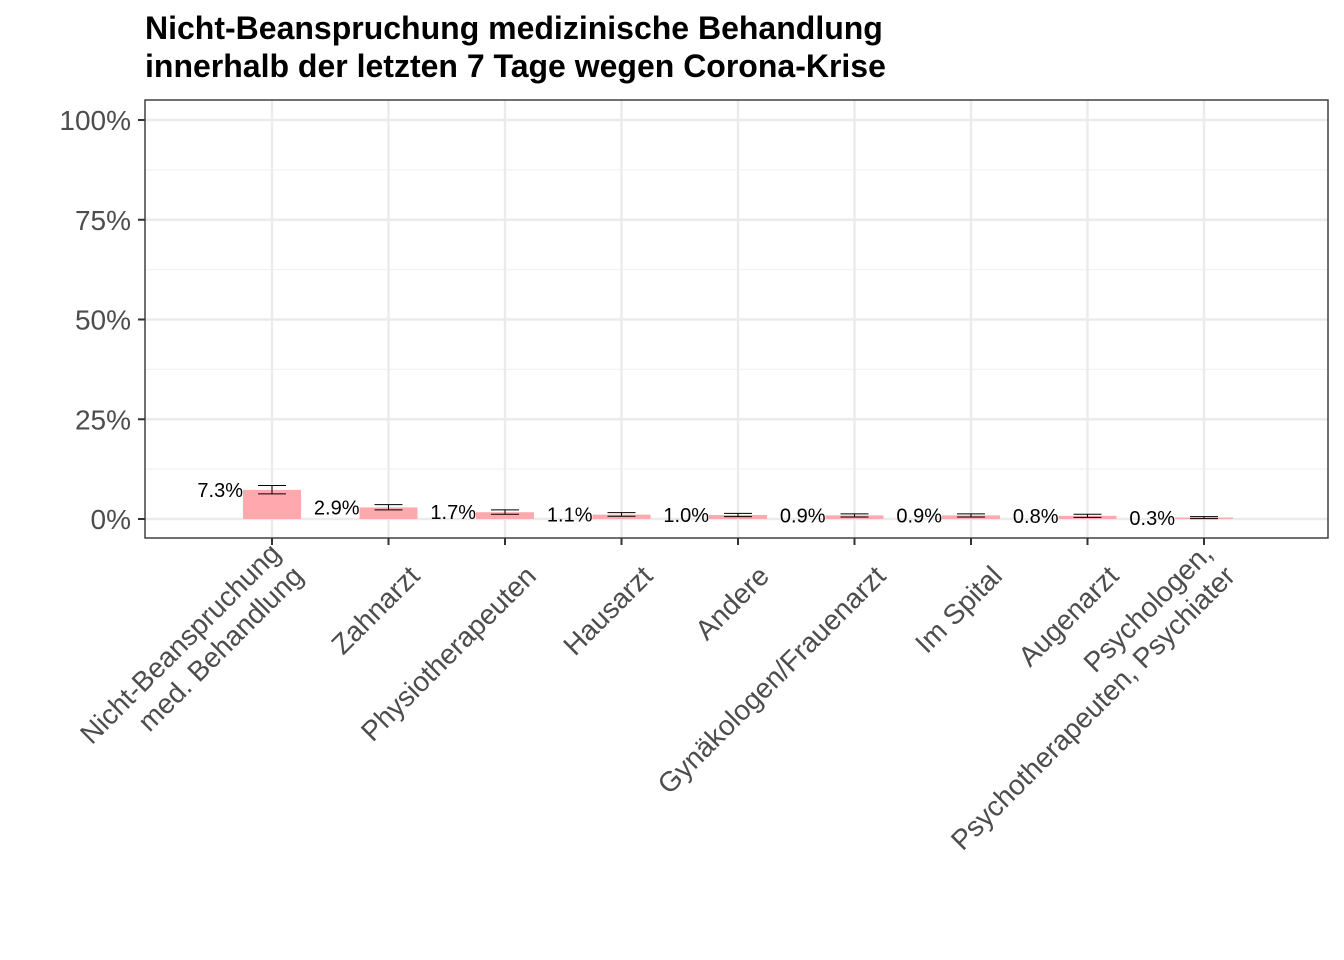  Describe the element at coordinates (375, 610) in the screenshot. I see `x-category-label: Zahnarzt` at that location.